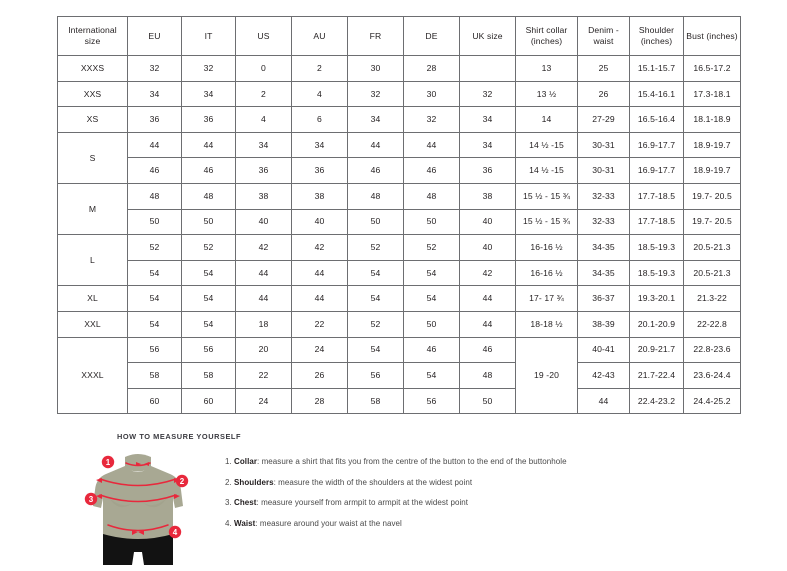 This screenshot has height=571, width=787. What do you see at coordinates (656, 94) in the screenshot?
I see `cell-shoulder: 15.4-16.1` at bounding box center [656, 94].